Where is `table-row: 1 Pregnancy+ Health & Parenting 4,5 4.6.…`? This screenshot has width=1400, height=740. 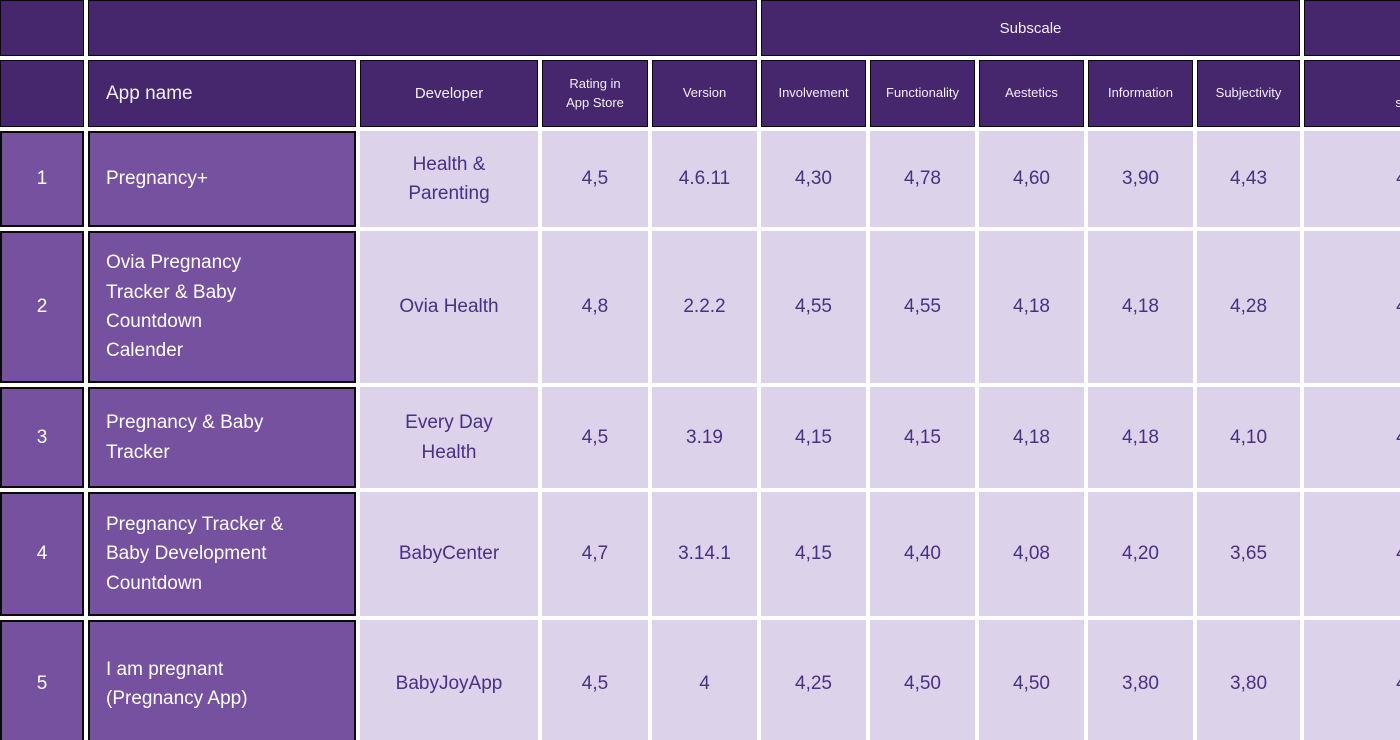 table-row: 1 Pregnancy+ Health & Parenting 4,5 4.6.… is located at coordinates (700, 179).